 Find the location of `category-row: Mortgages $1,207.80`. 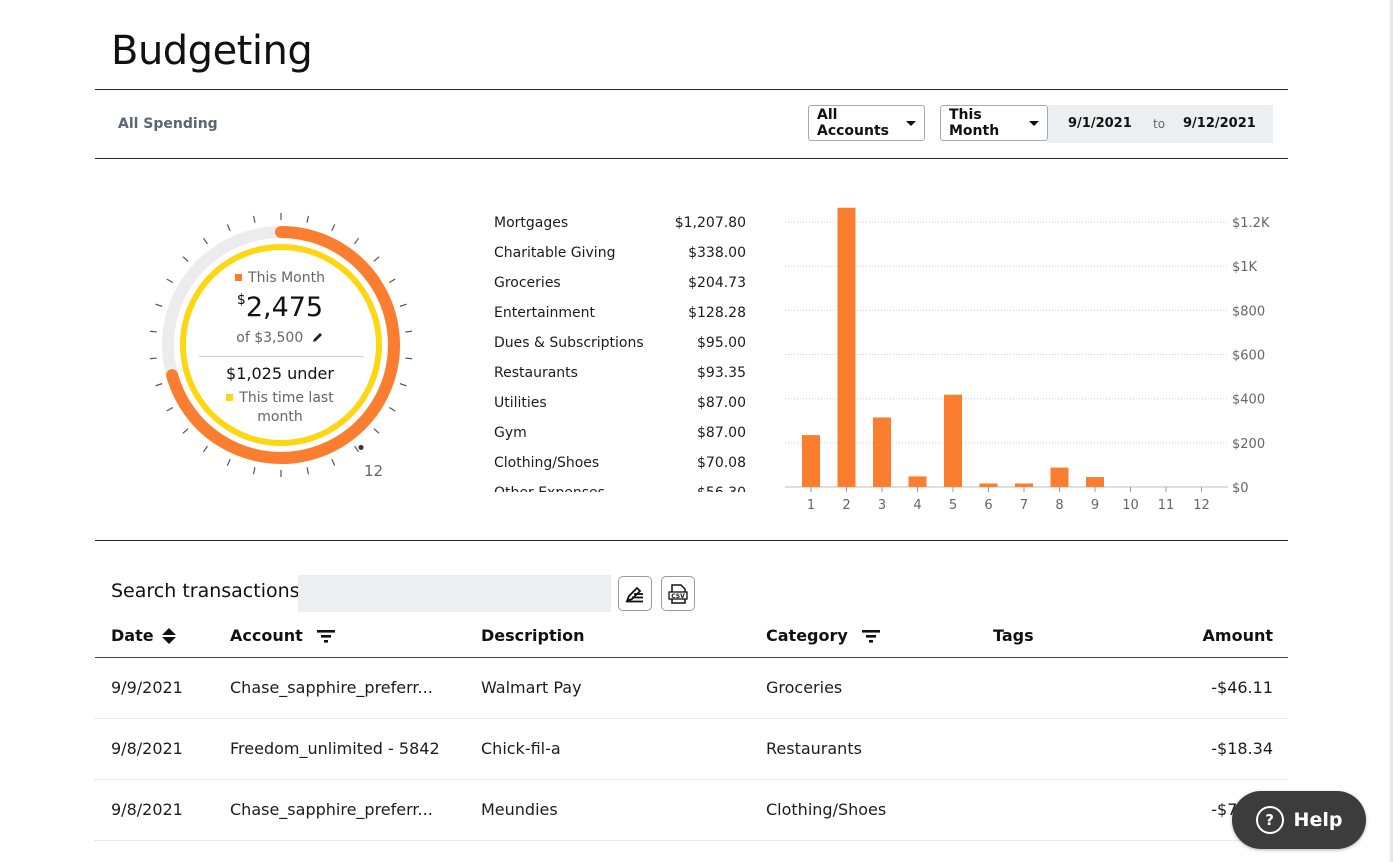

category-row: Mortgages $1,207.80 is located at coordinates (620, 230).